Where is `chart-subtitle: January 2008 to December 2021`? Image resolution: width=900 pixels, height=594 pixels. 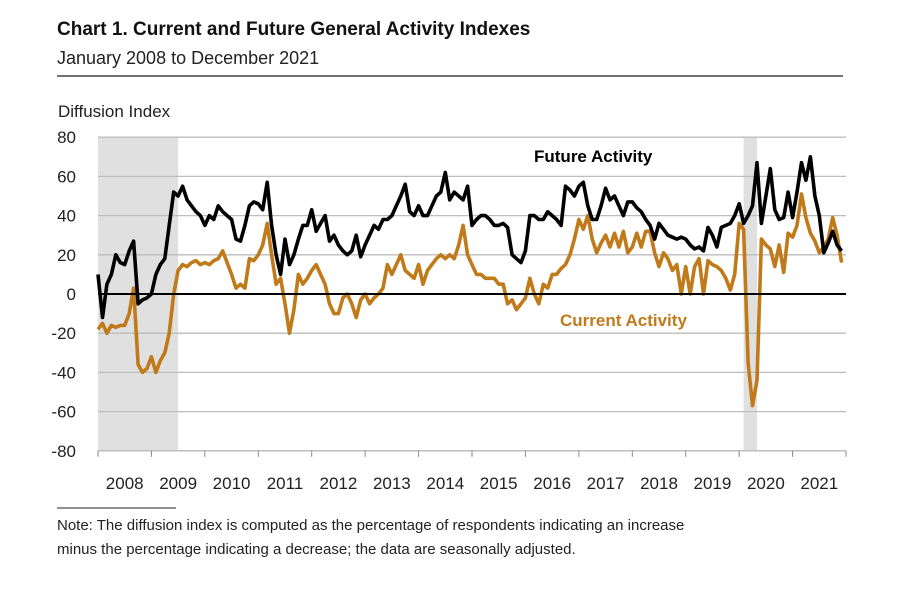
chart-subtitle: January 2008 to December 2021 is located at coordinates (188, 58).